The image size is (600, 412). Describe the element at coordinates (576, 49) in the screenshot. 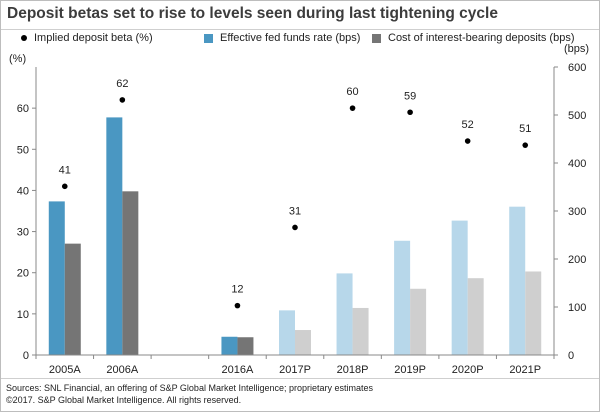

I see `right-axis-title: (bps)` at that location.